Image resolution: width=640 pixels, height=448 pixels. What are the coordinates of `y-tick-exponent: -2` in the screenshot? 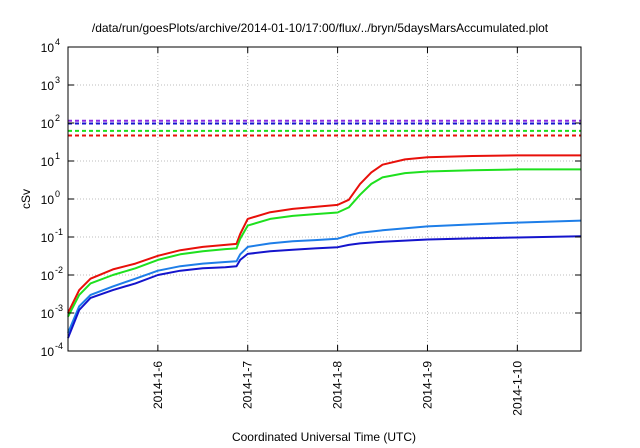 It's located at (59, 270).